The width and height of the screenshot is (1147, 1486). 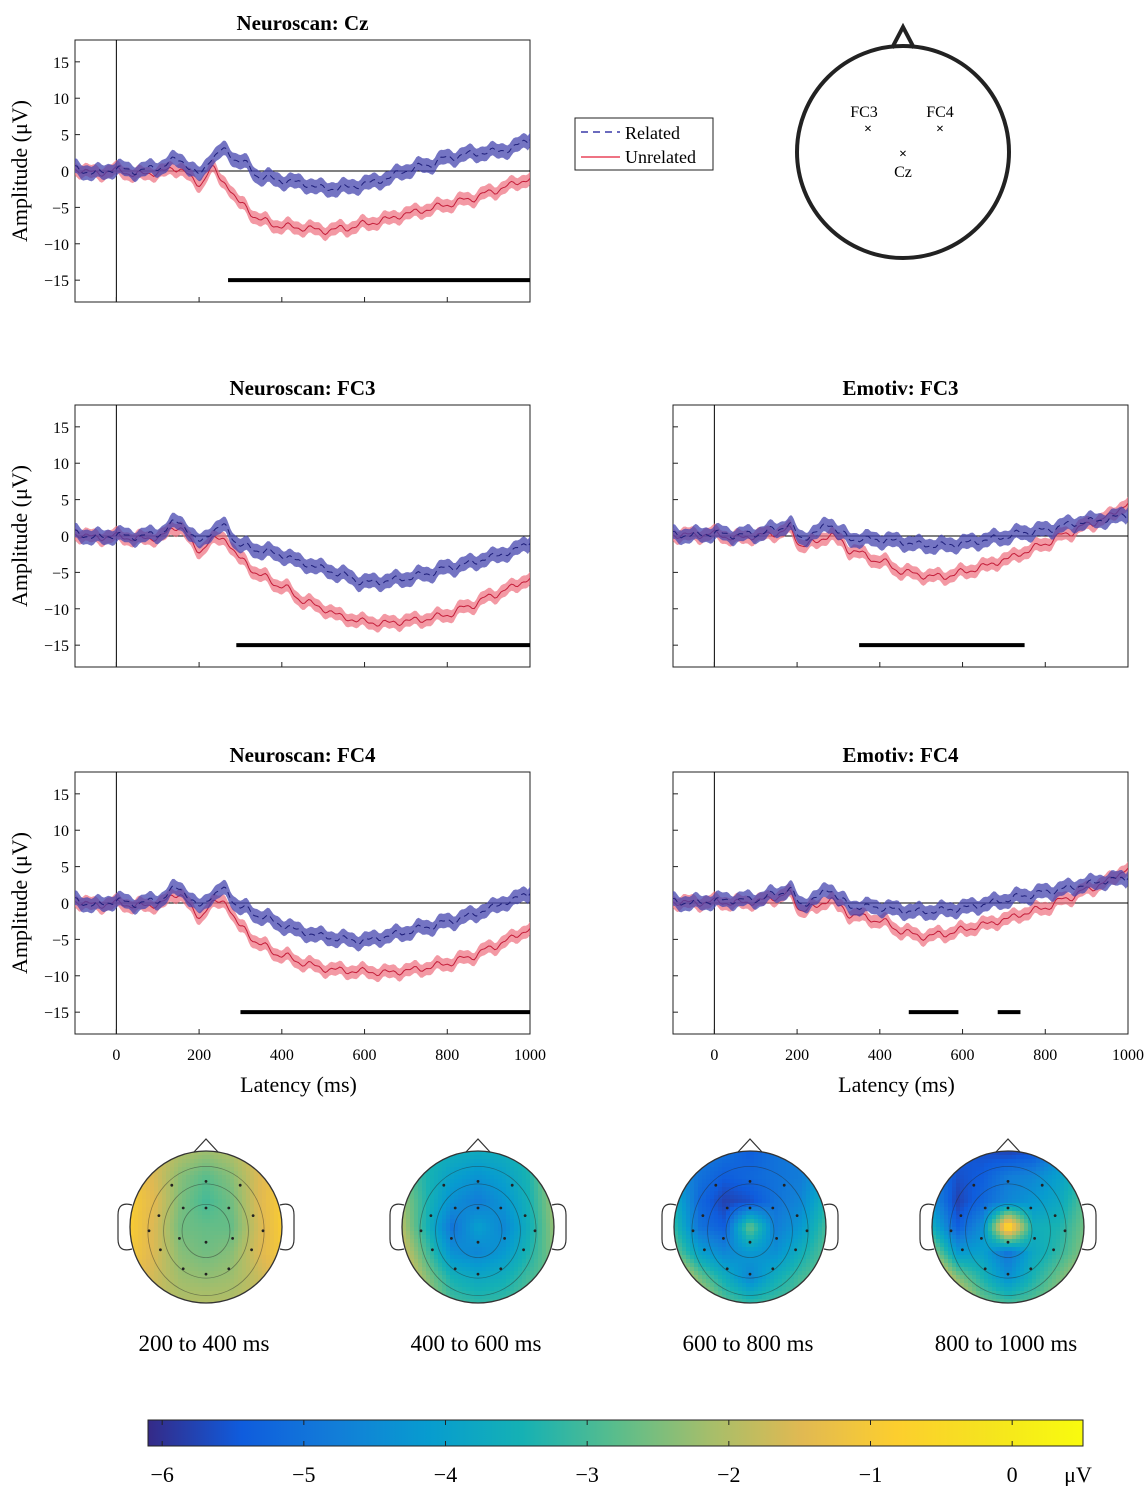 I want to click on colorbar-gradient, so click(x=615, y=1433).